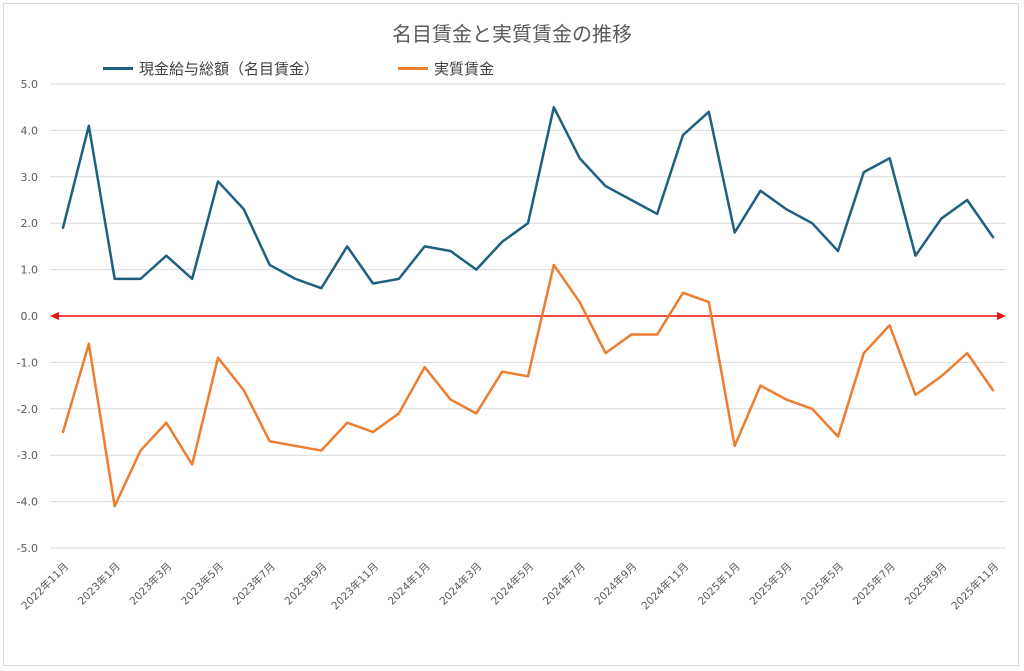 This screenshot has height=671, width=1024. Describe the element at coordinates (99, 584) in the screenshot. I see `x-tick-label: 2023年1月` at that location.